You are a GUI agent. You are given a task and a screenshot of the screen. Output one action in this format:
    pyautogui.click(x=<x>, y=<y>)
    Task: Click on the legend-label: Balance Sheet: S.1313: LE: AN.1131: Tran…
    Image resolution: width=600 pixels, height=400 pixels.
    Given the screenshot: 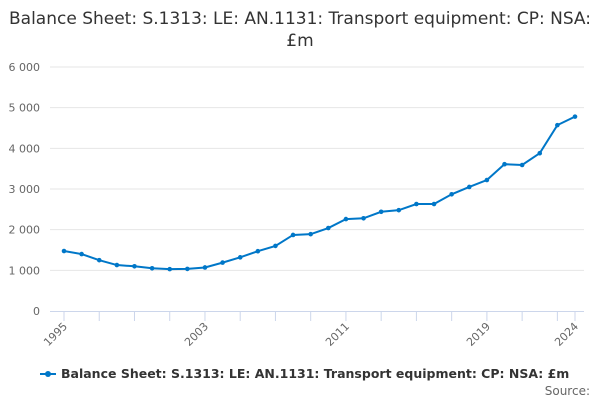 What is the action you would take?
    pyautogui.click(x=315, y=373)
    